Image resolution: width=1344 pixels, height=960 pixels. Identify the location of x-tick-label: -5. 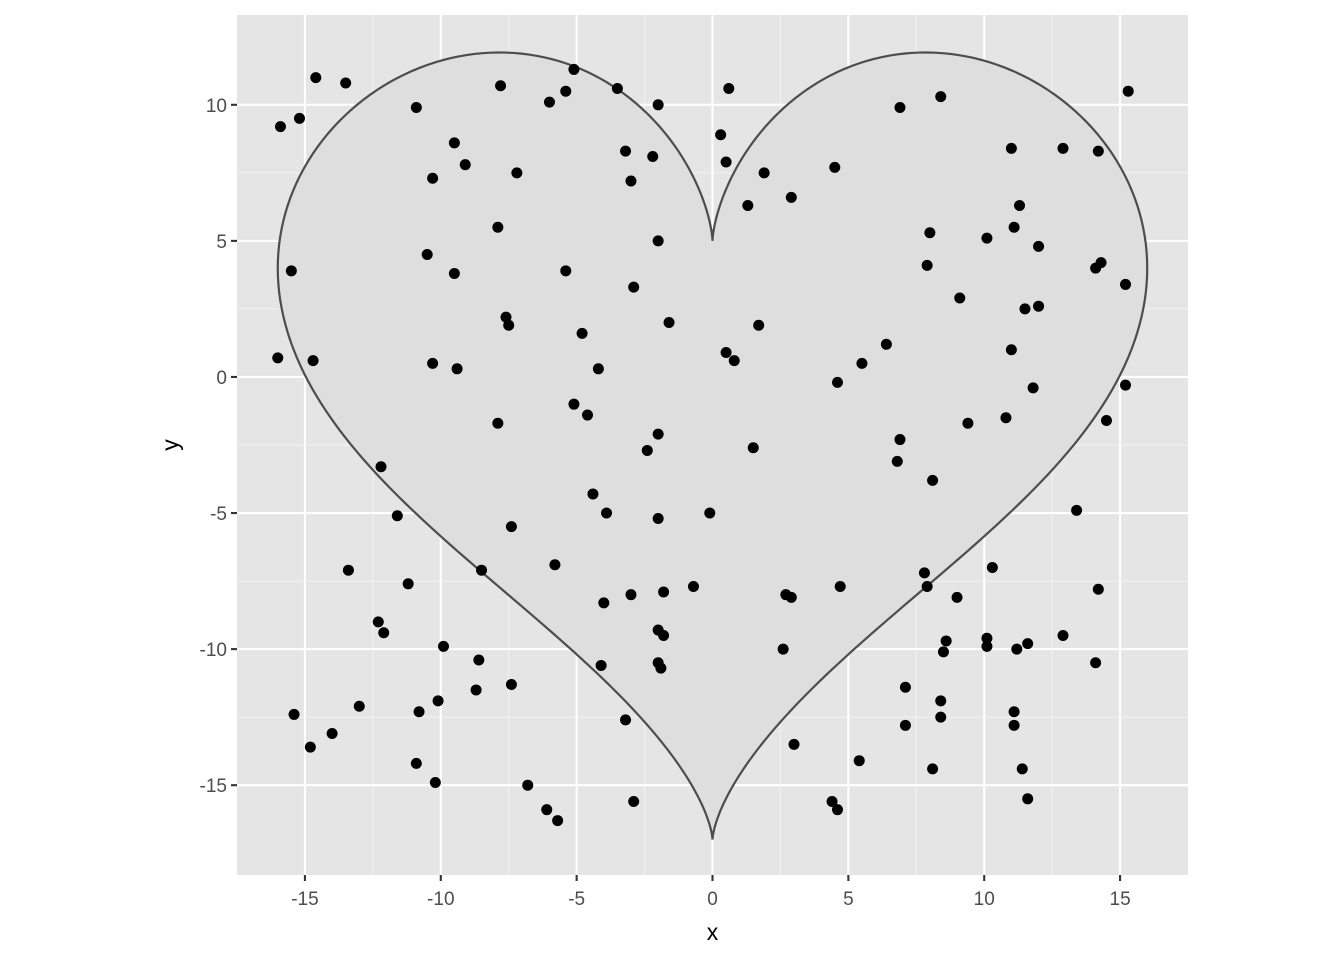
(576, 899).